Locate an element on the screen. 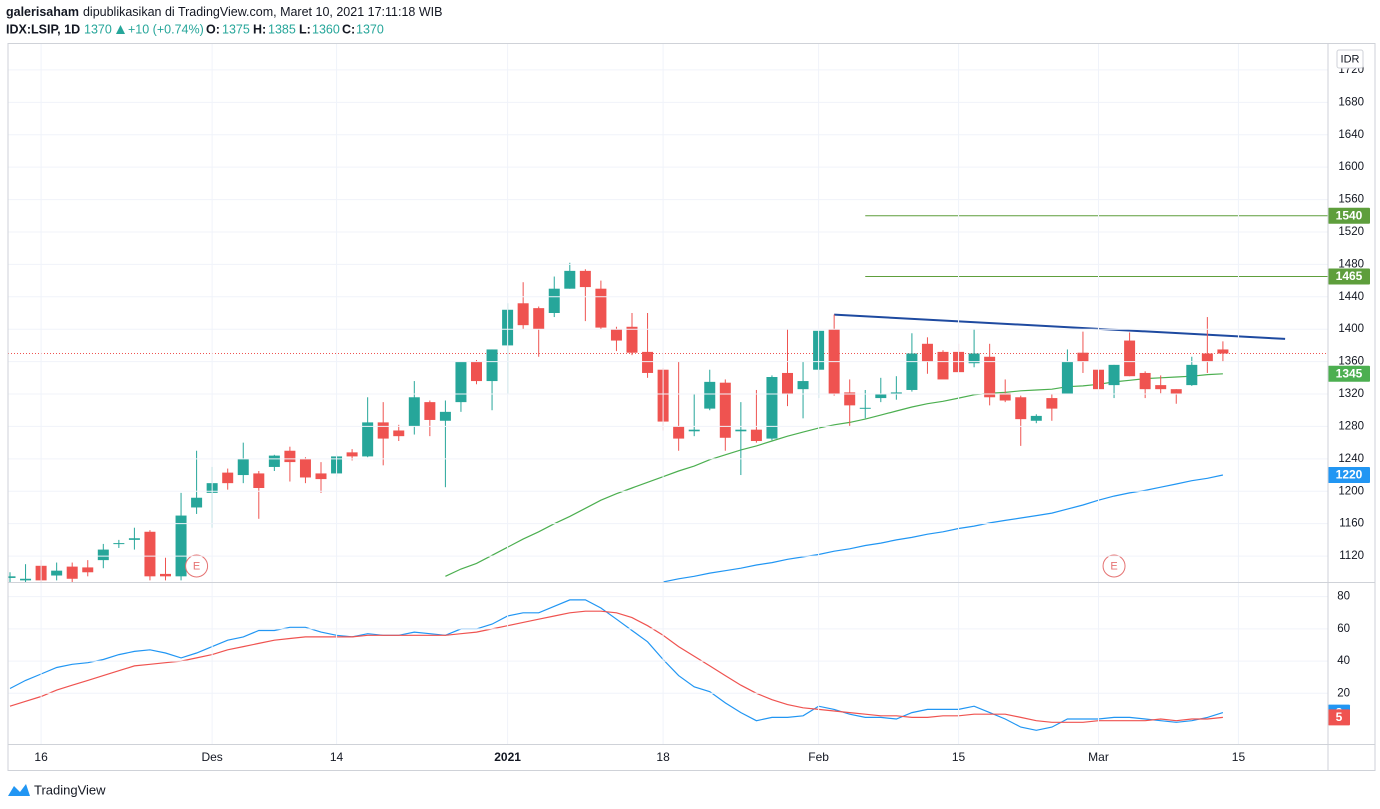 The height and width of the screenshot is (809, 1380). brand: TradingView is located at coordinates (70, 789).